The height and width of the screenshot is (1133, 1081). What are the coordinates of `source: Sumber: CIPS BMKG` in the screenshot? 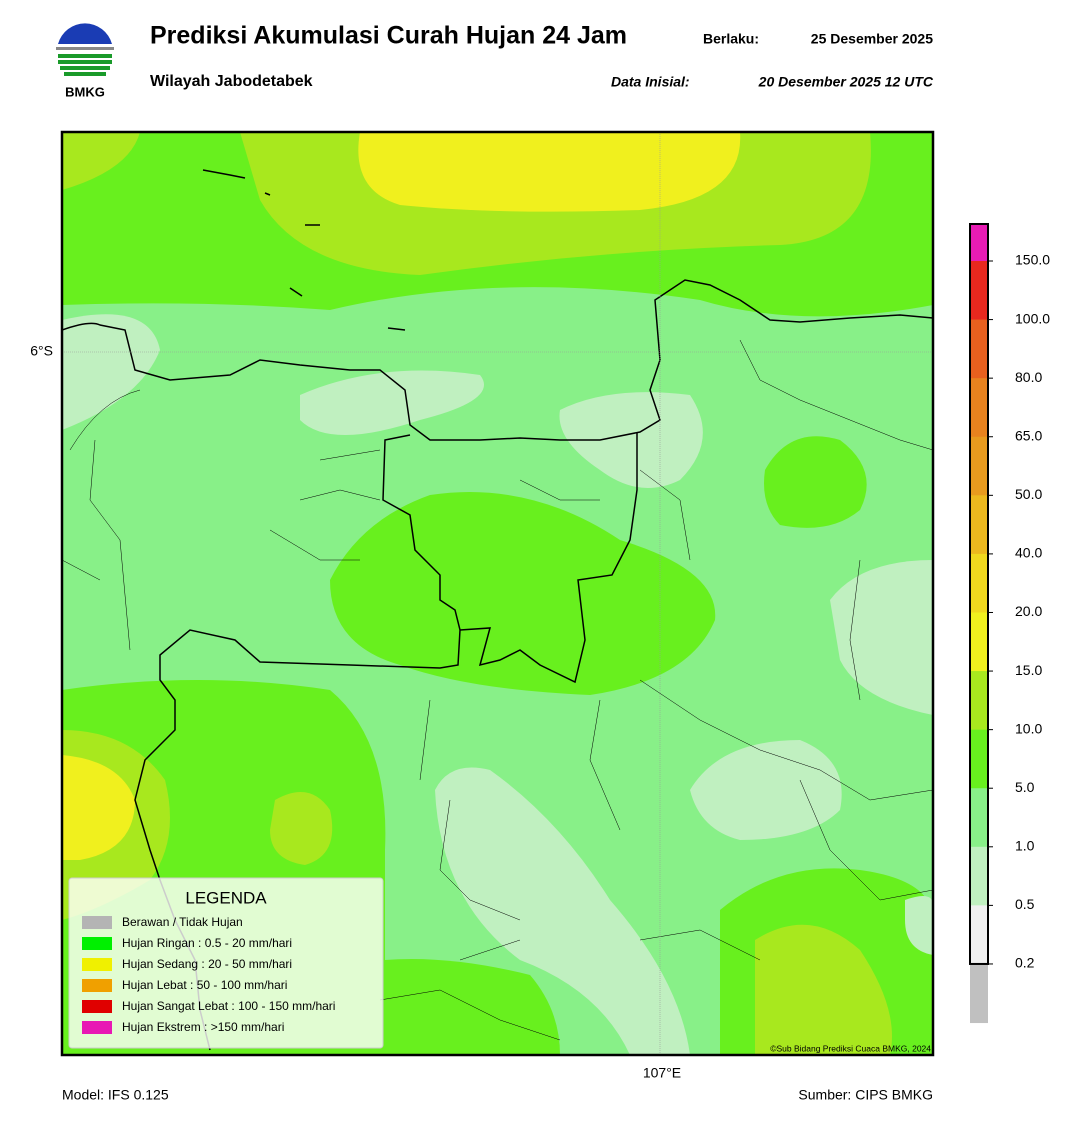 It's located at (865, 1095).